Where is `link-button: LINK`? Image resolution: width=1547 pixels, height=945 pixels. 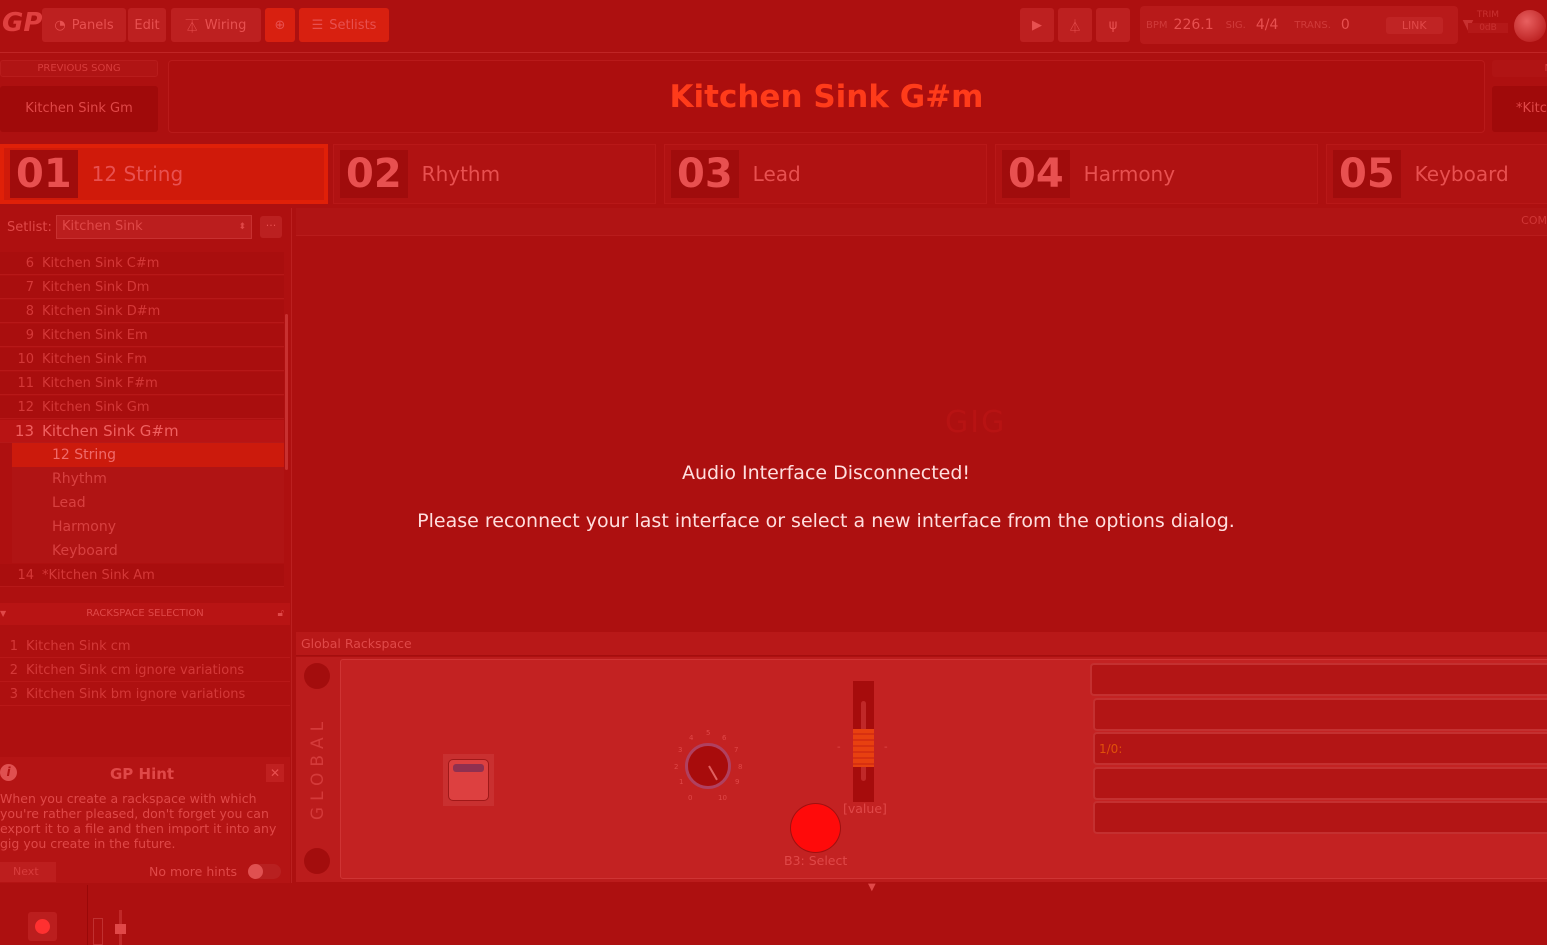
link-button: LINK is located at coordinates (1414, 25).